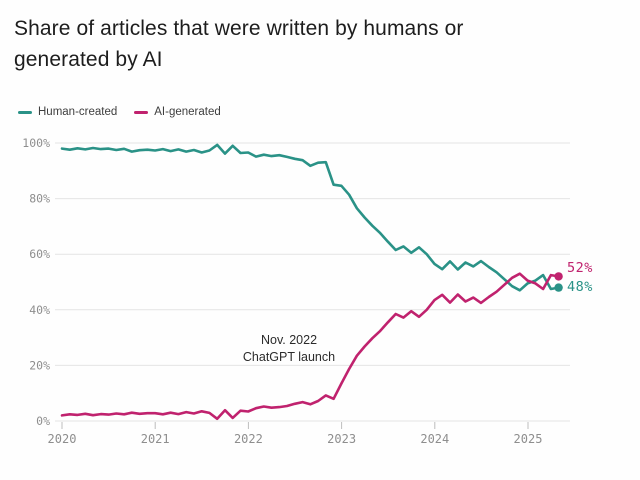 This screenshot has width=640, height=480. I want to click on y-tick-label-20: 20%, so click(39, 365).